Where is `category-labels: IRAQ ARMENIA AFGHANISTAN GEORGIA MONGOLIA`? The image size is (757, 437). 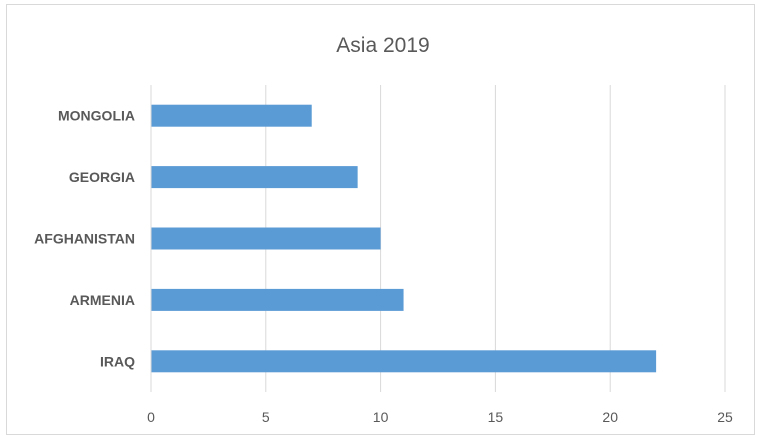
category-labels: IRAQ ARMENIA AFGHANISTAN GEORGIA MONGOLIA is located at coordinates (84, 239).